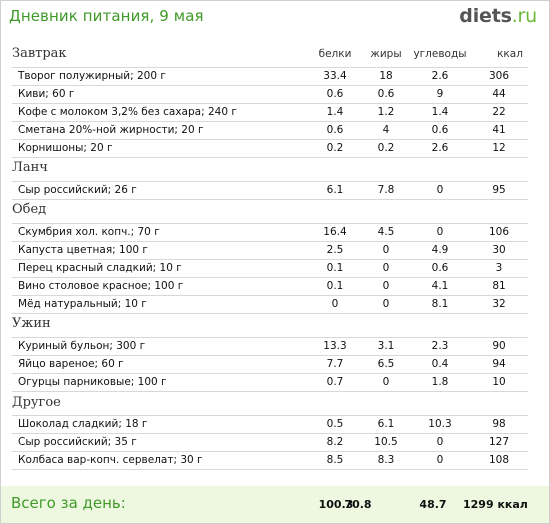 The image size is (550, 524). Describe the element at coordinates (499, 460) in the screenshot. I see `food-kcal: 108` at that location.